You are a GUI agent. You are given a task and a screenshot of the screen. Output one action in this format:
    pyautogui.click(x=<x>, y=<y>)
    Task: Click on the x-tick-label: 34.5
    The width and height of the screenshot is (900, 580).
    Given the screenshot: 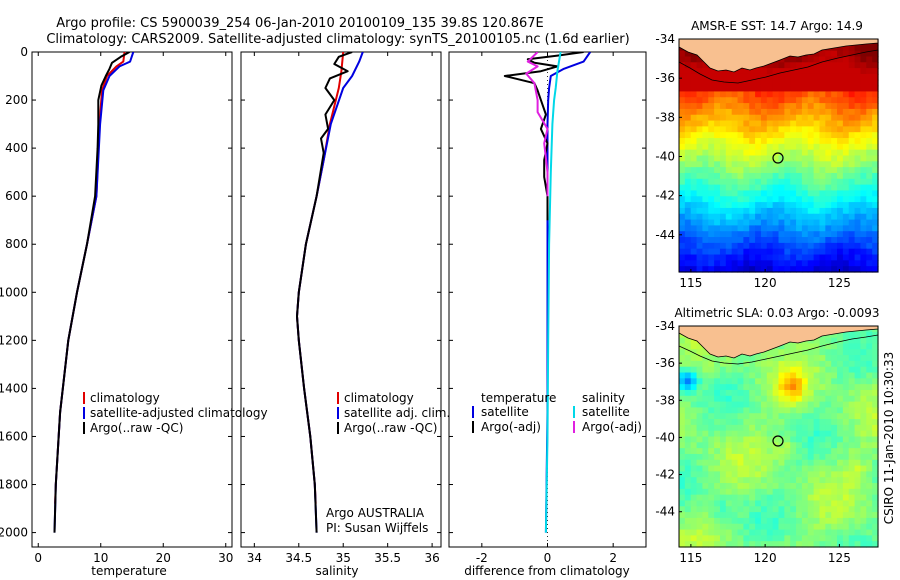 What is the action you would take?
    pyautogui.click(x=298, y=558)
    